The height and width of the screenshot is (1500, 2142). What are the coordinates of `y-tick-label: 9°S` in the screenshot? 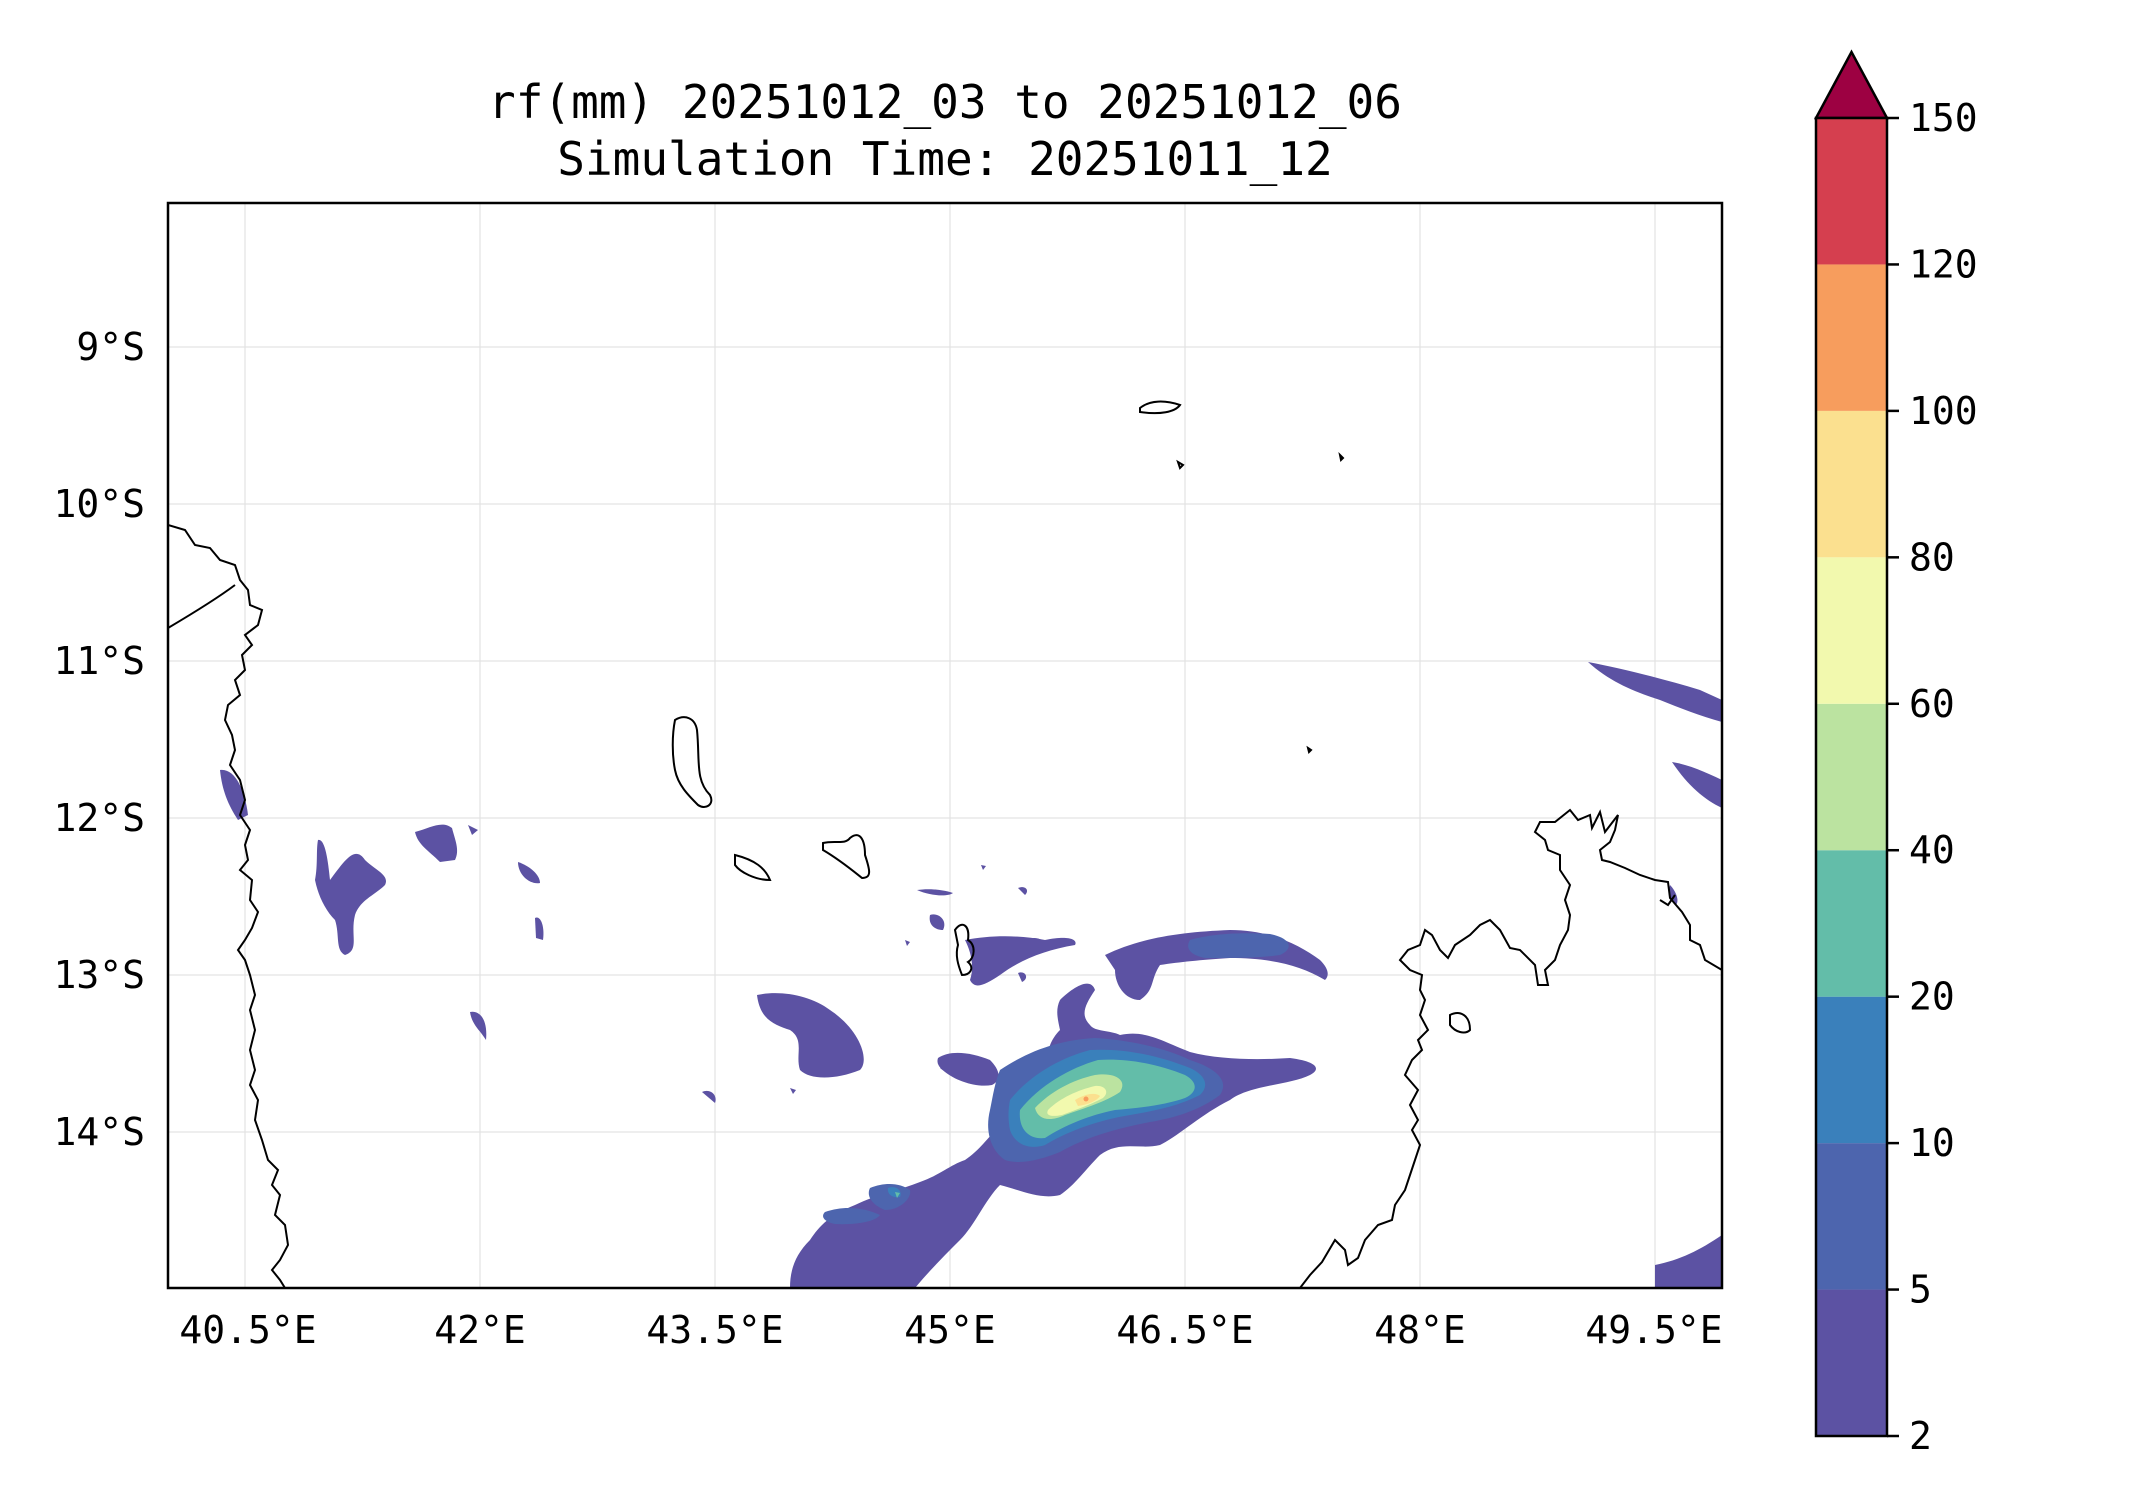 It's located at (110, 347).